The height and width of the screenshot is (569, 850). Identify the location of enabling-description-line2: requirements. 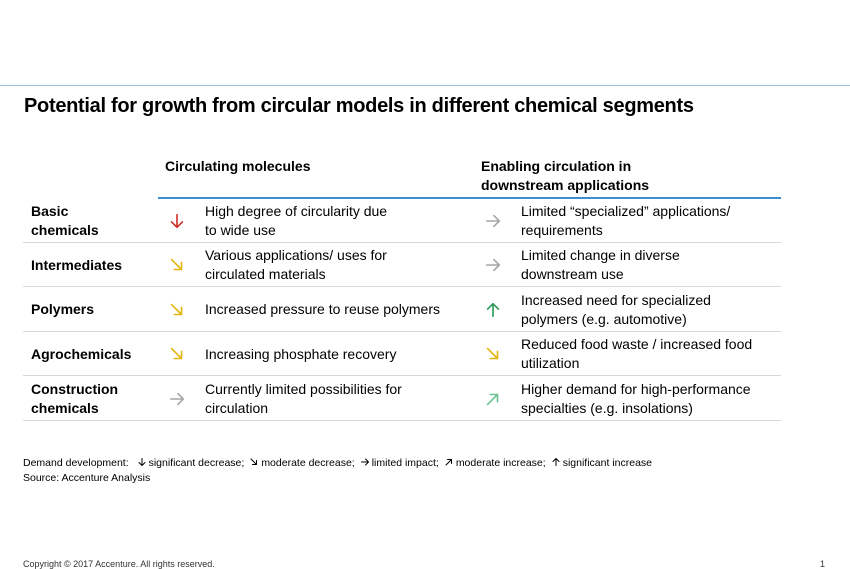
(562, 230).